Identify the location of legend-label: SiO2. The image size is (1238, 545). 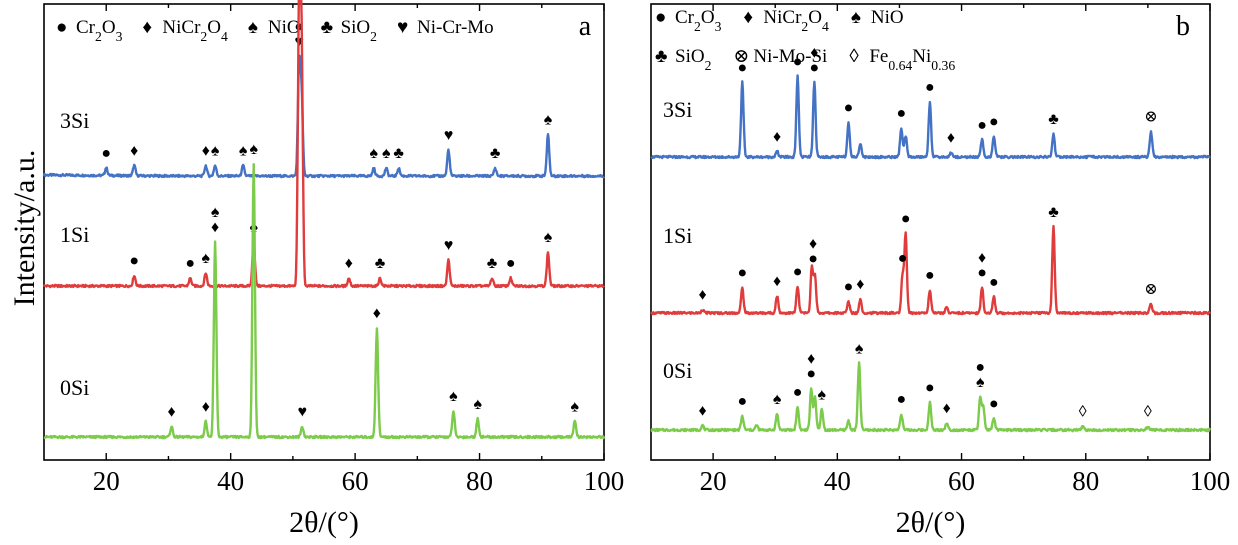
(693, 59).